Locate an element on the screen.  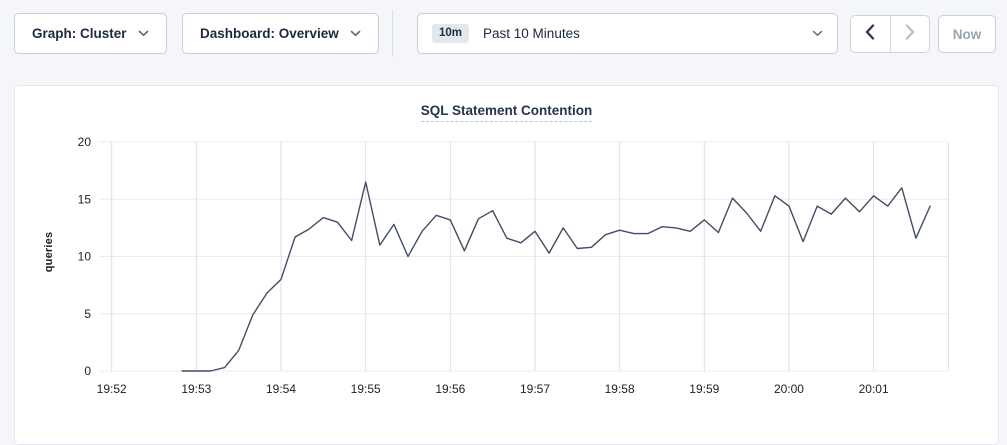
toolbar-divider is located at coordinates (392, 33).